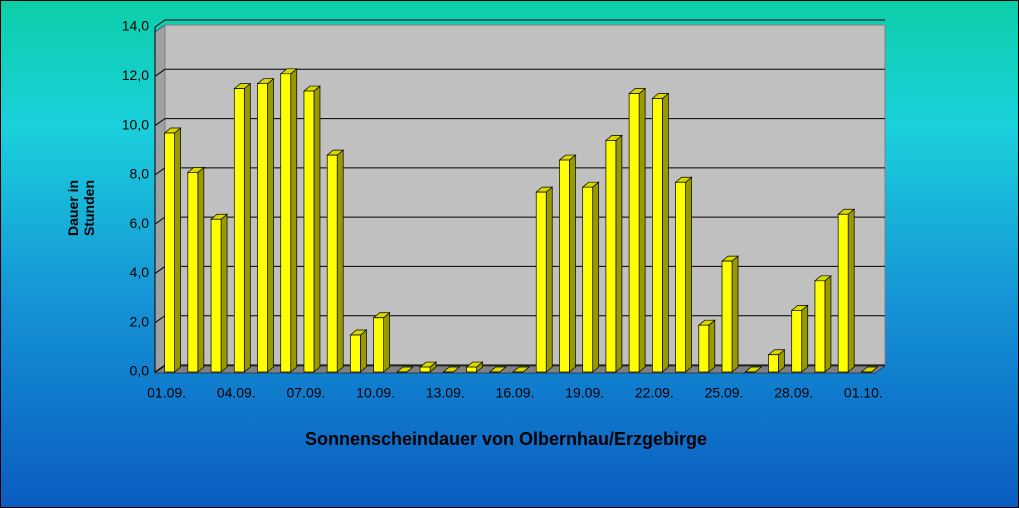  What do you see at coordinates (140, 174) in the screenshot?
I see `y-tick-label: 8,0` at bounding box center [140, 174].